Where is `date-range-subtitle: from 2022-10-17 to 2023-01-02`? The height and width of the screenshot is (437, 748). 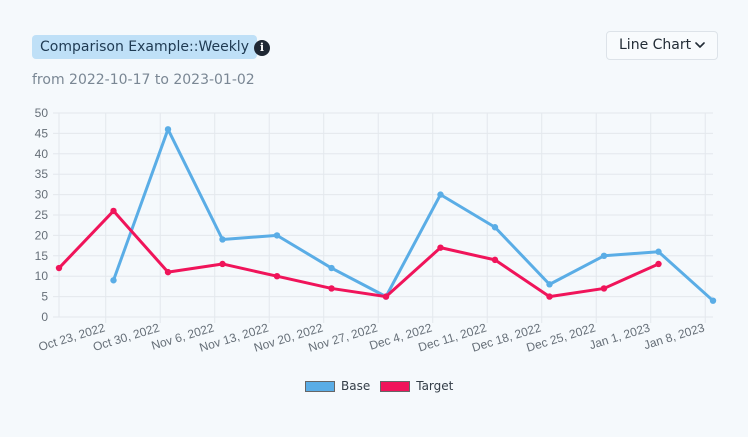
date-range-subtitle: from 2022-10-17 to 2023-01-02 is located at coordinates (143, 80).